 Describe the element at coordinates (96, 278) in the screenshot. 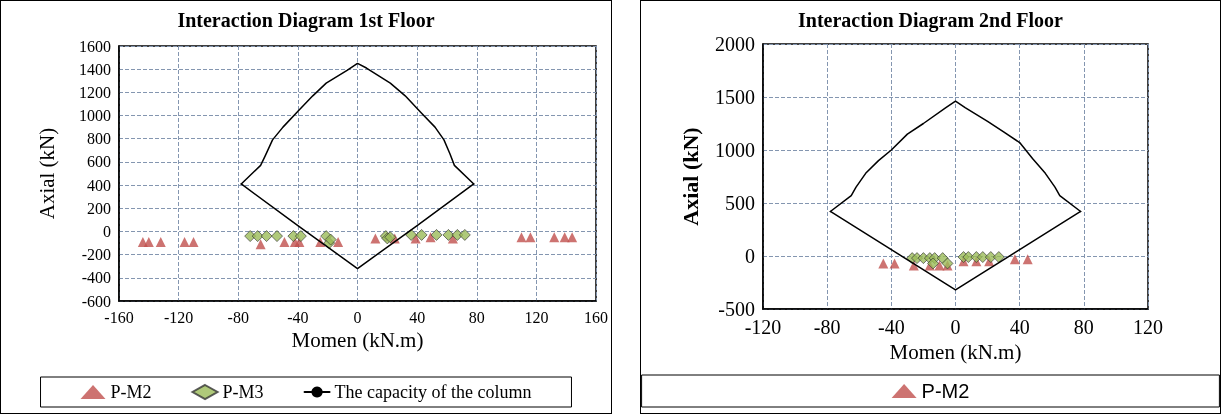

I see `y-tick-label: -400` at that location.